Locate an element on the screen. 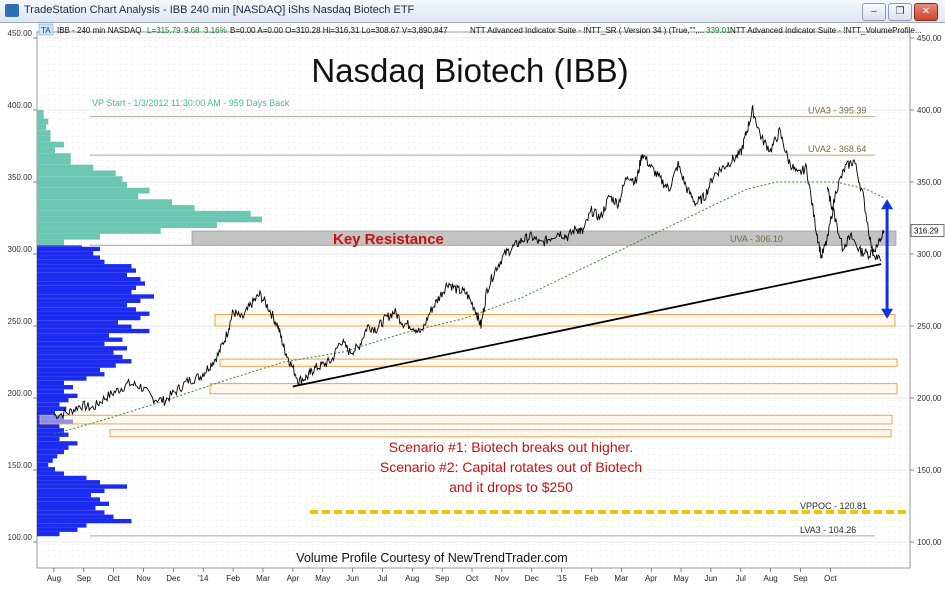 This screenshot has width=945, height=600. level-label: LVA3 - 104.26 is located at coordinates (828, 530).